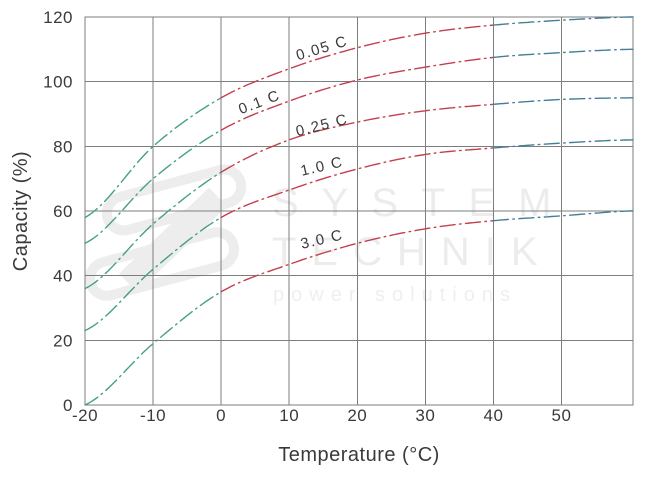  I want to click on curve-label-0.05C: 0.05 C, so click(322, 49).